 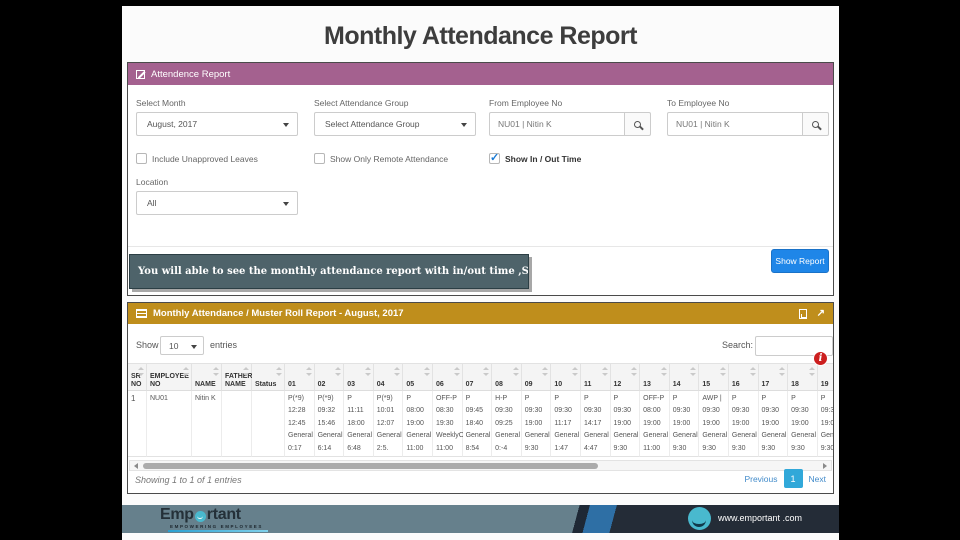 I want to click on day-hours-minutes: 4:47, so click(x=590, y=448).